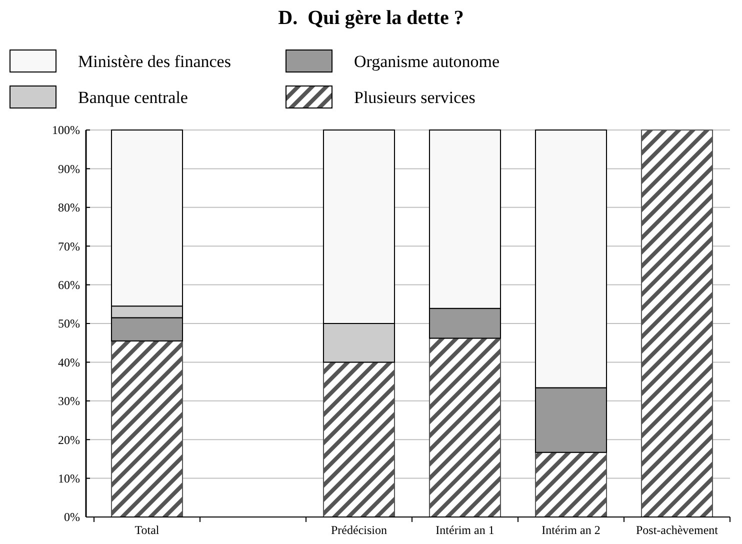  I want to click on y-tick-label: 90%, so click(69, 169).